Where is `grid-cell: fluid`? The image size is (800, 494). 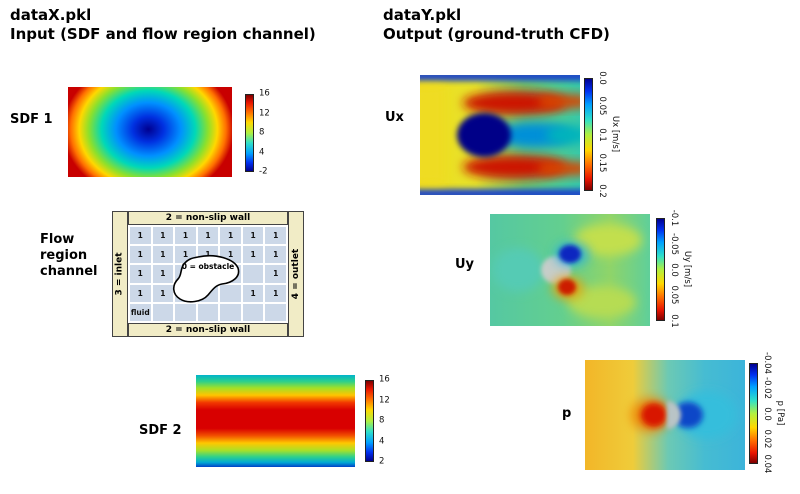
grid-cell: fluid is located at coordinates (140, 312).